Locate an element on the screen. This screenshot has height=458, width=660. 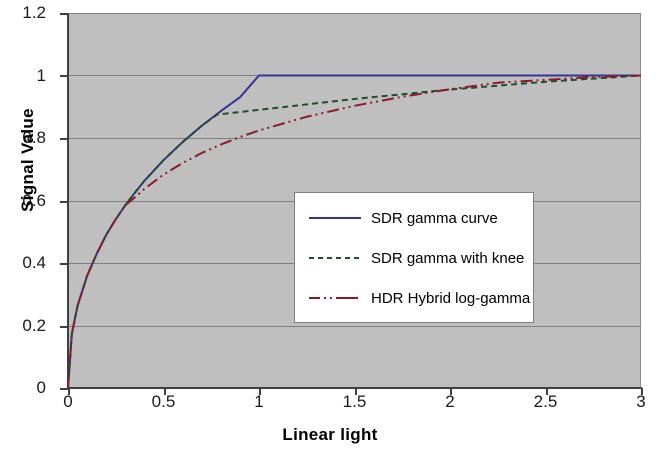
dashed-line-swatch-icon is located at coordinates (335, 258).